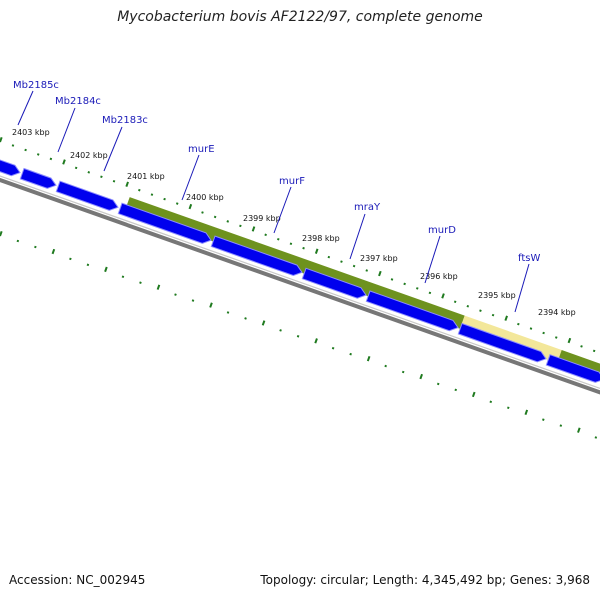 This screenshot has height=600, width=600. What do you see at coordinates (31, 132) in the screenshot?
I see `tick-label: 2403 kbp` at bounding box center [31, 132].